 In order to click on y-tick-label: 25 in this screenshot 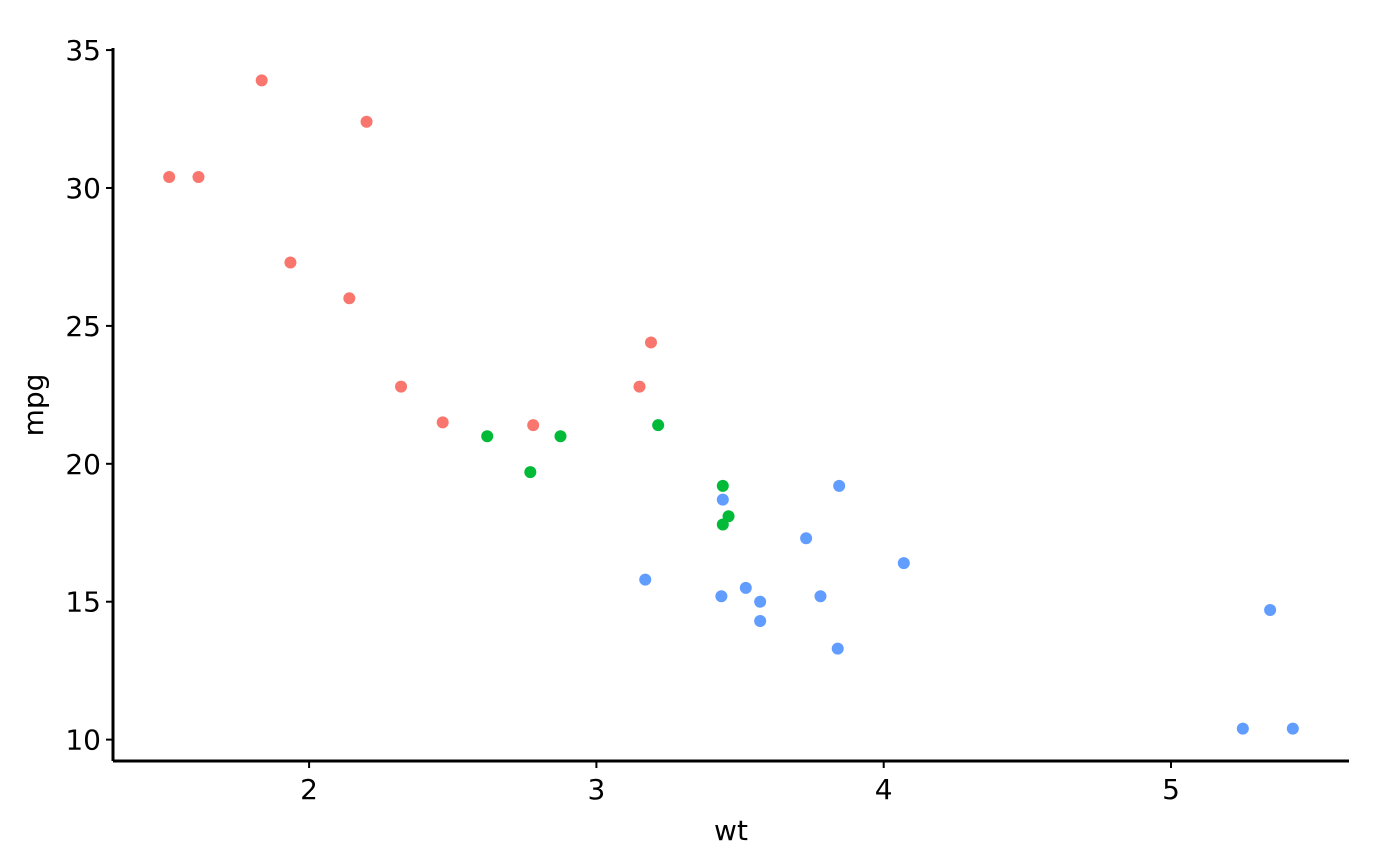, I will do `click(83, 326)`.